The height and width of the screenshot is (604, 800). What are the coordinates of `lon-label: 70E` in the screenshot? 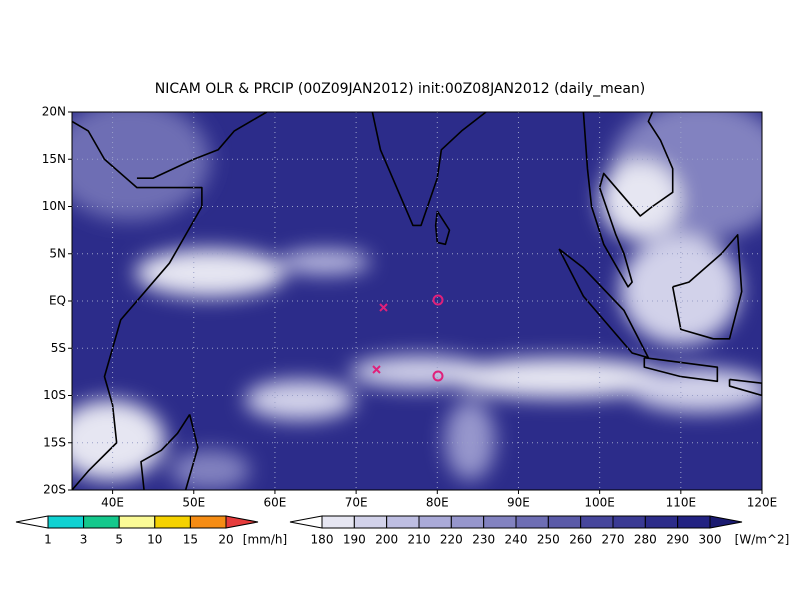 It's located at (356, 503).